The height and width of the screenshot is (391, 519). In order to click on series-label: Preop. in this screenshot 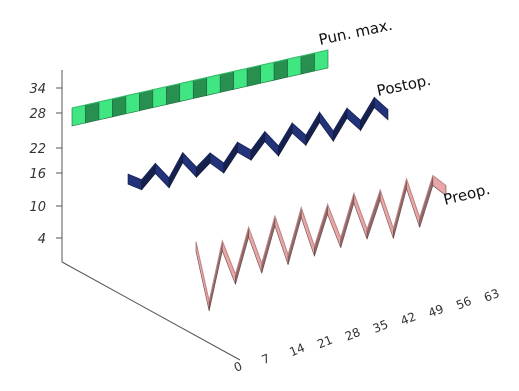, I will do `click(467, 194)`.